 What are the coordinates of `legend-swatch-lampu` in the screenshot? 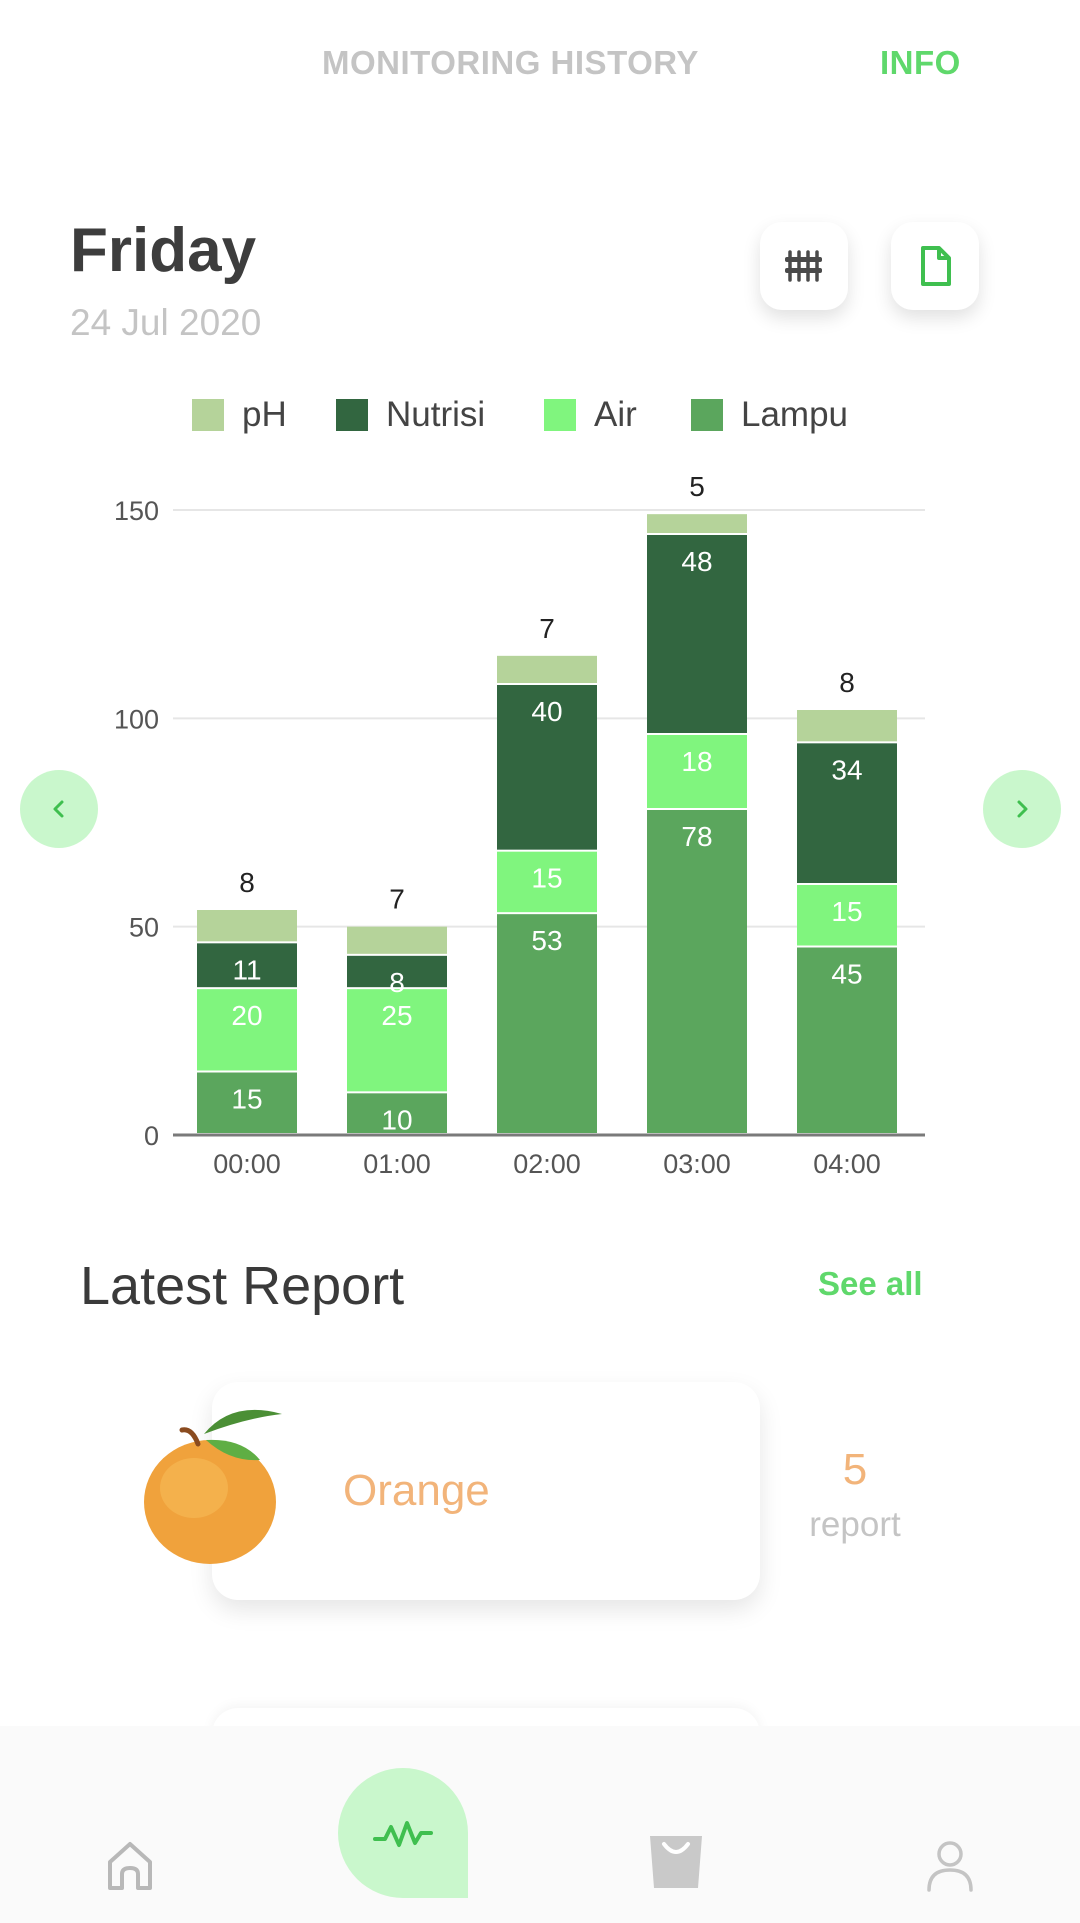 It's located at (707, 415).